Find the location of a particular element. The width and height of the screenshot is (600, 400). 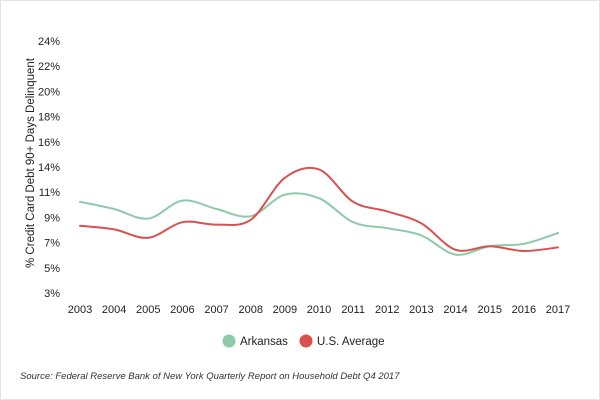

y-tick-label: 9% is located at coordinates (52, 218).